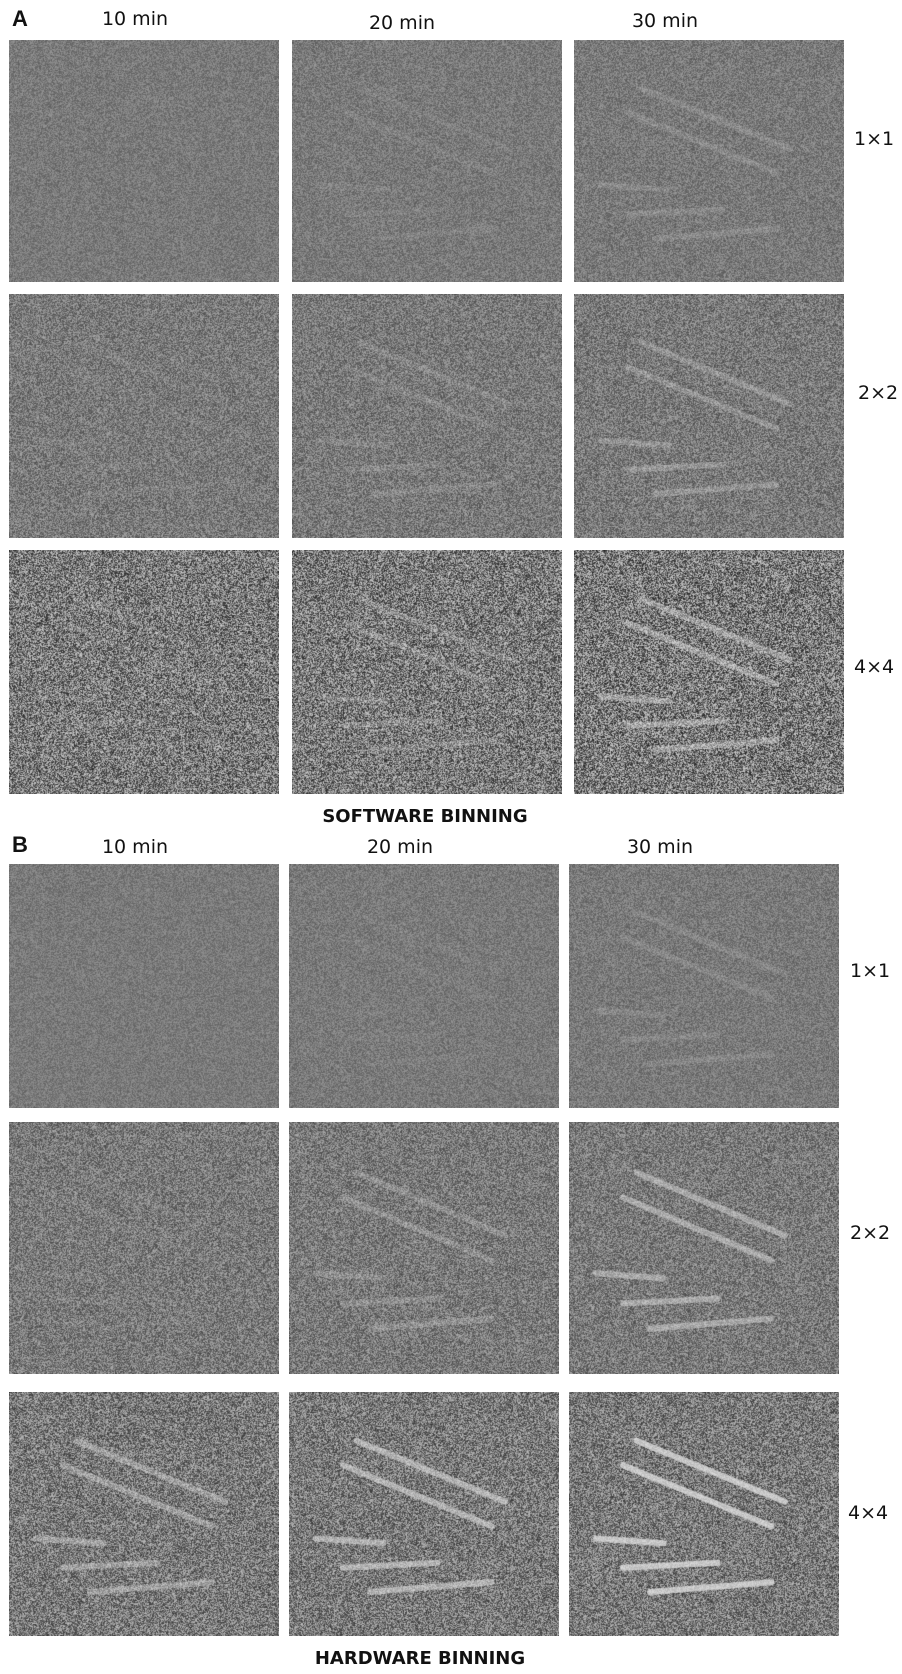 This screenshot has height=1674, width=902. I want to click on image-b-4x4-10min, so click(144, 1514).